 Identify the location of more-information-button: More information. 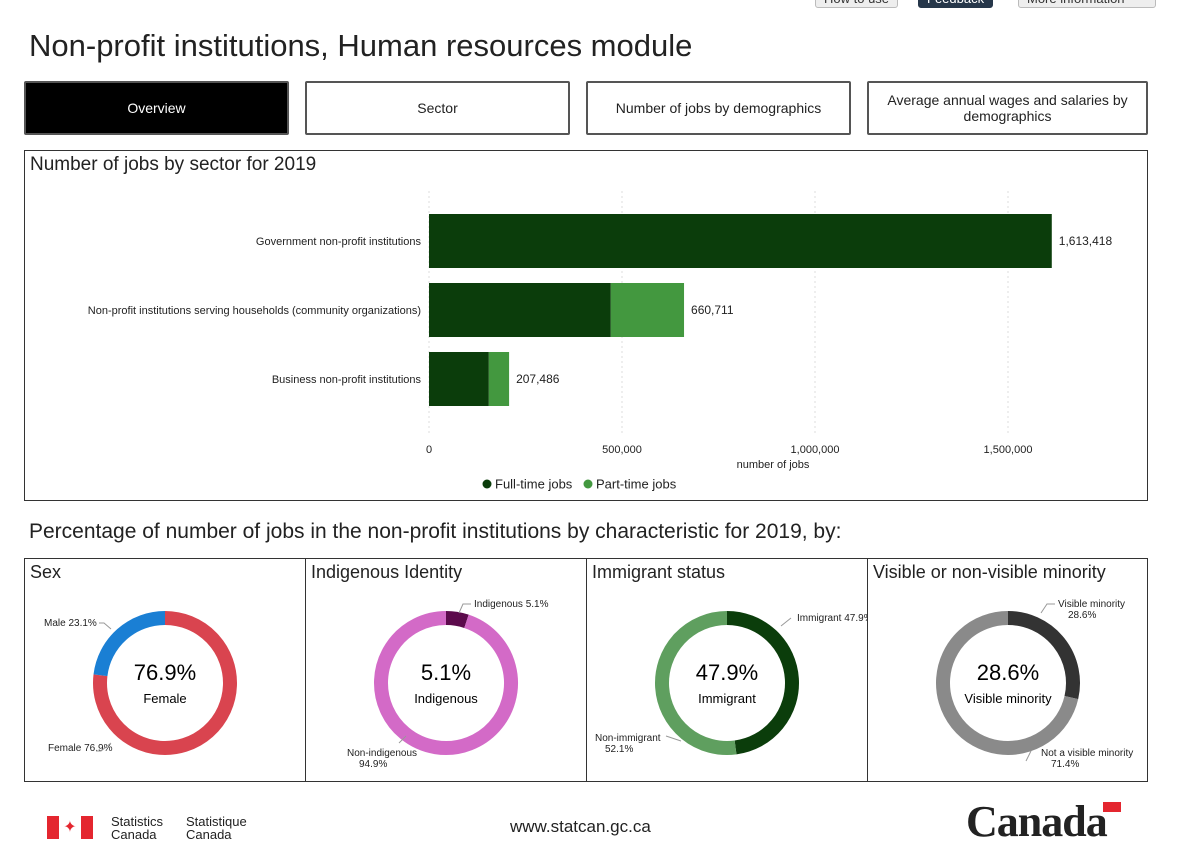
(1087, 4).